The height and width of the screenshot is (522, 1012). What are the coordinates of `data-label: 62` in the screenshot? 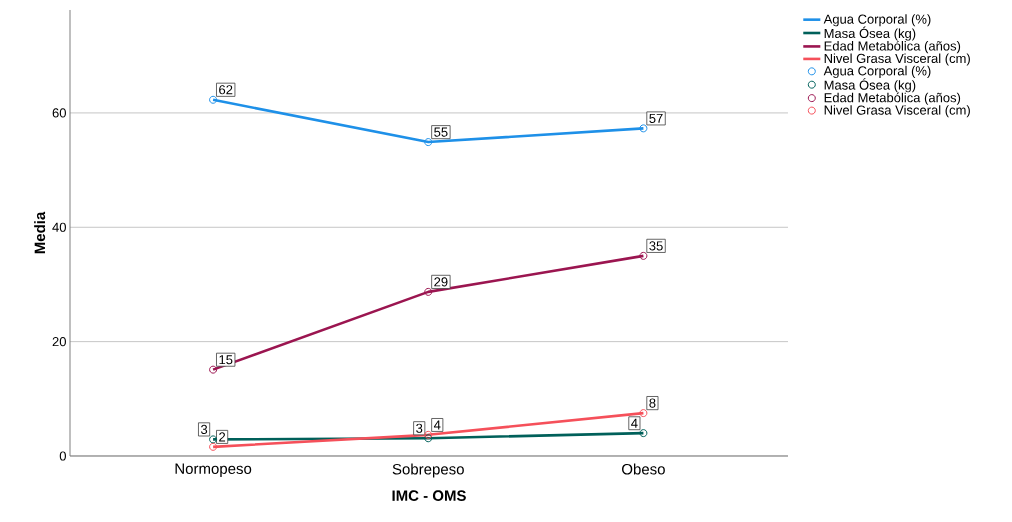 It's located at (226, 90).